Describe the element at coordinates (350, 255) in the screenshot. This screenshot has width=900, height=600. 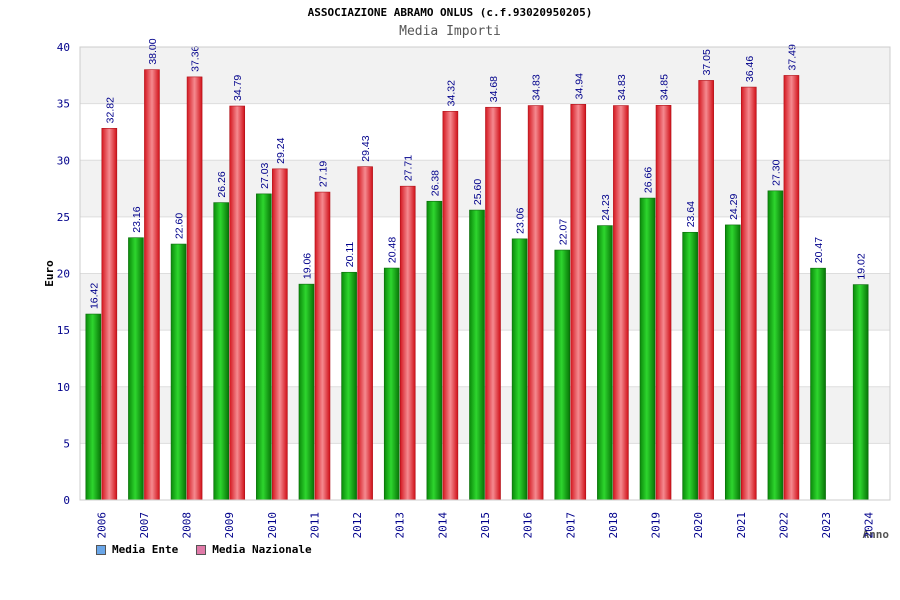
I see `value-label-media-ente: 20.11` at that location.